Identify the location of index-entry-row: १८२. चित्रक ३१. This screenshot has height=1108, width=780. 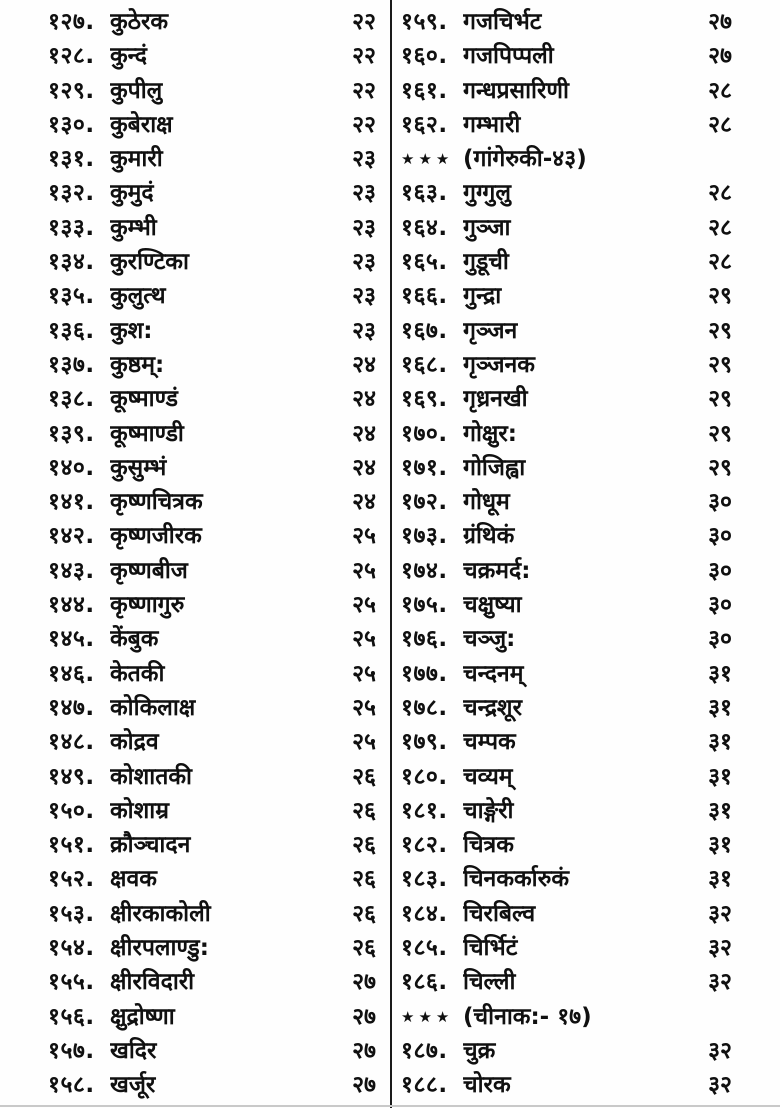
(590, 845).